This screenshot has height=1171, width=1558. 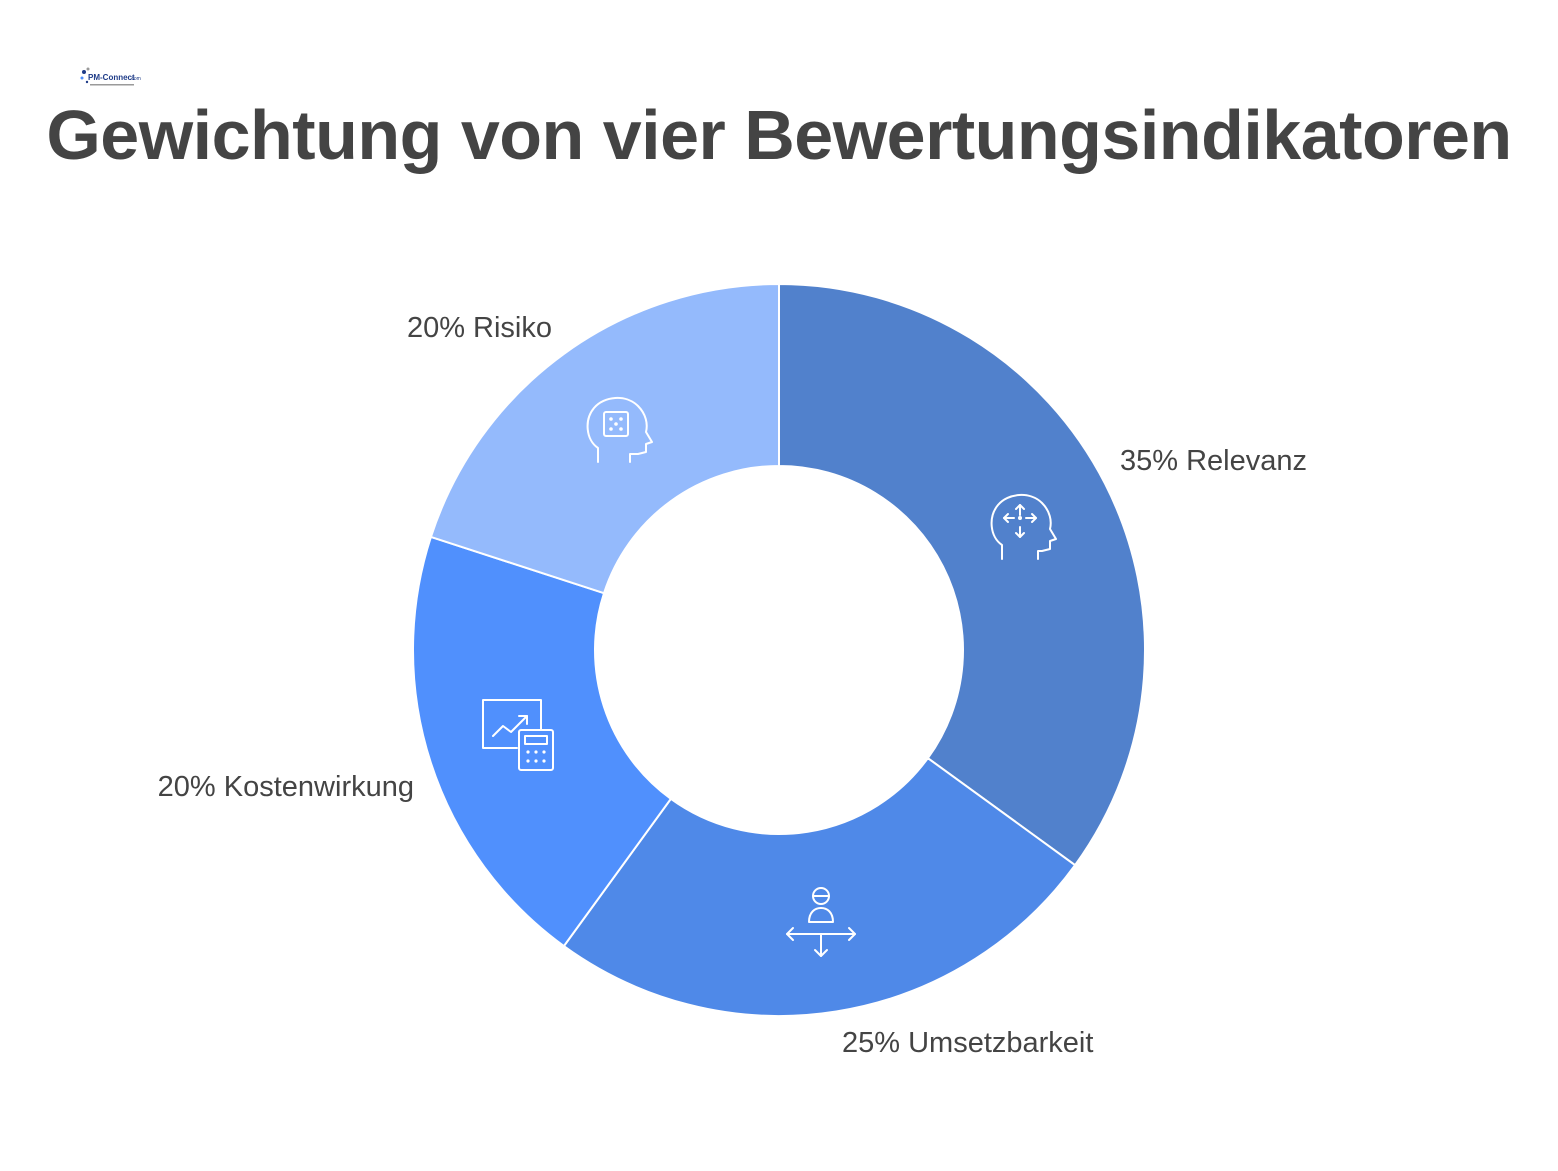 I want to click on slice-label-4: 20% Risiko, so click(x=479, y=328).